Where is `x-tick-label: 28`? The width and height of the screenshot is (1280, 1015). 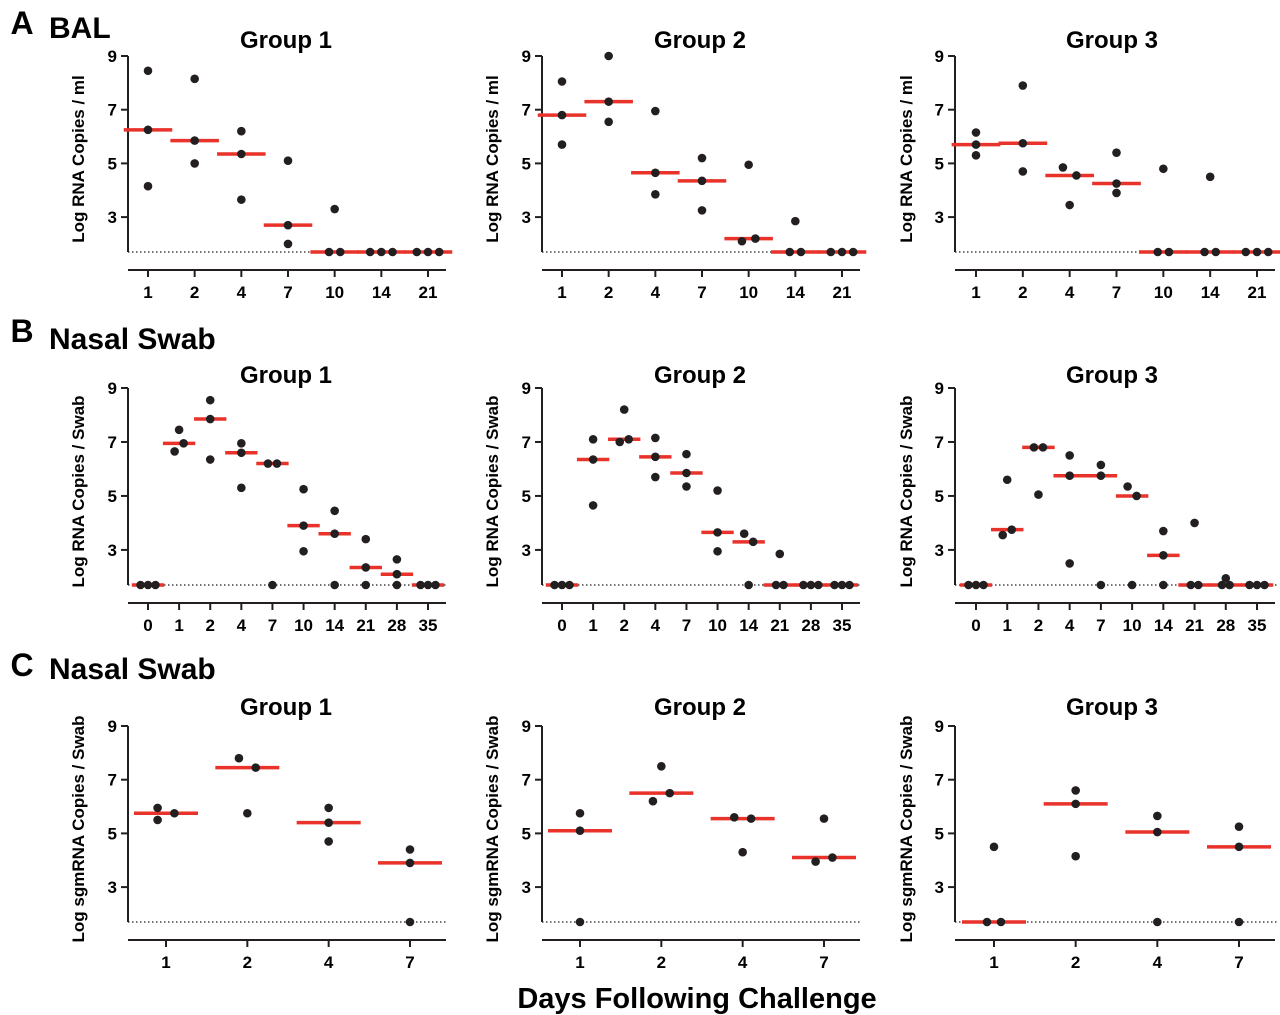 x-tick-label: 28 is located at coordinates (1225, 625).